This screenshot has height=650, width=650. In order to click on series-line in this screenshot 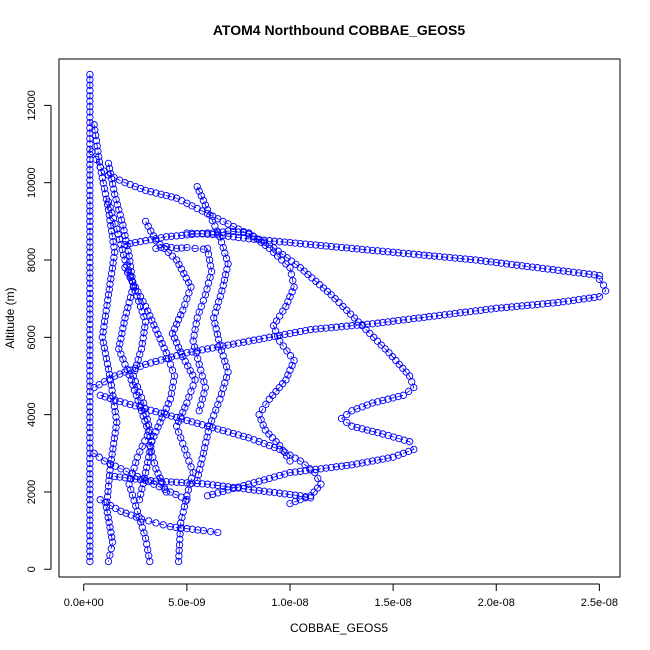, I will do `click(170, 391)`.